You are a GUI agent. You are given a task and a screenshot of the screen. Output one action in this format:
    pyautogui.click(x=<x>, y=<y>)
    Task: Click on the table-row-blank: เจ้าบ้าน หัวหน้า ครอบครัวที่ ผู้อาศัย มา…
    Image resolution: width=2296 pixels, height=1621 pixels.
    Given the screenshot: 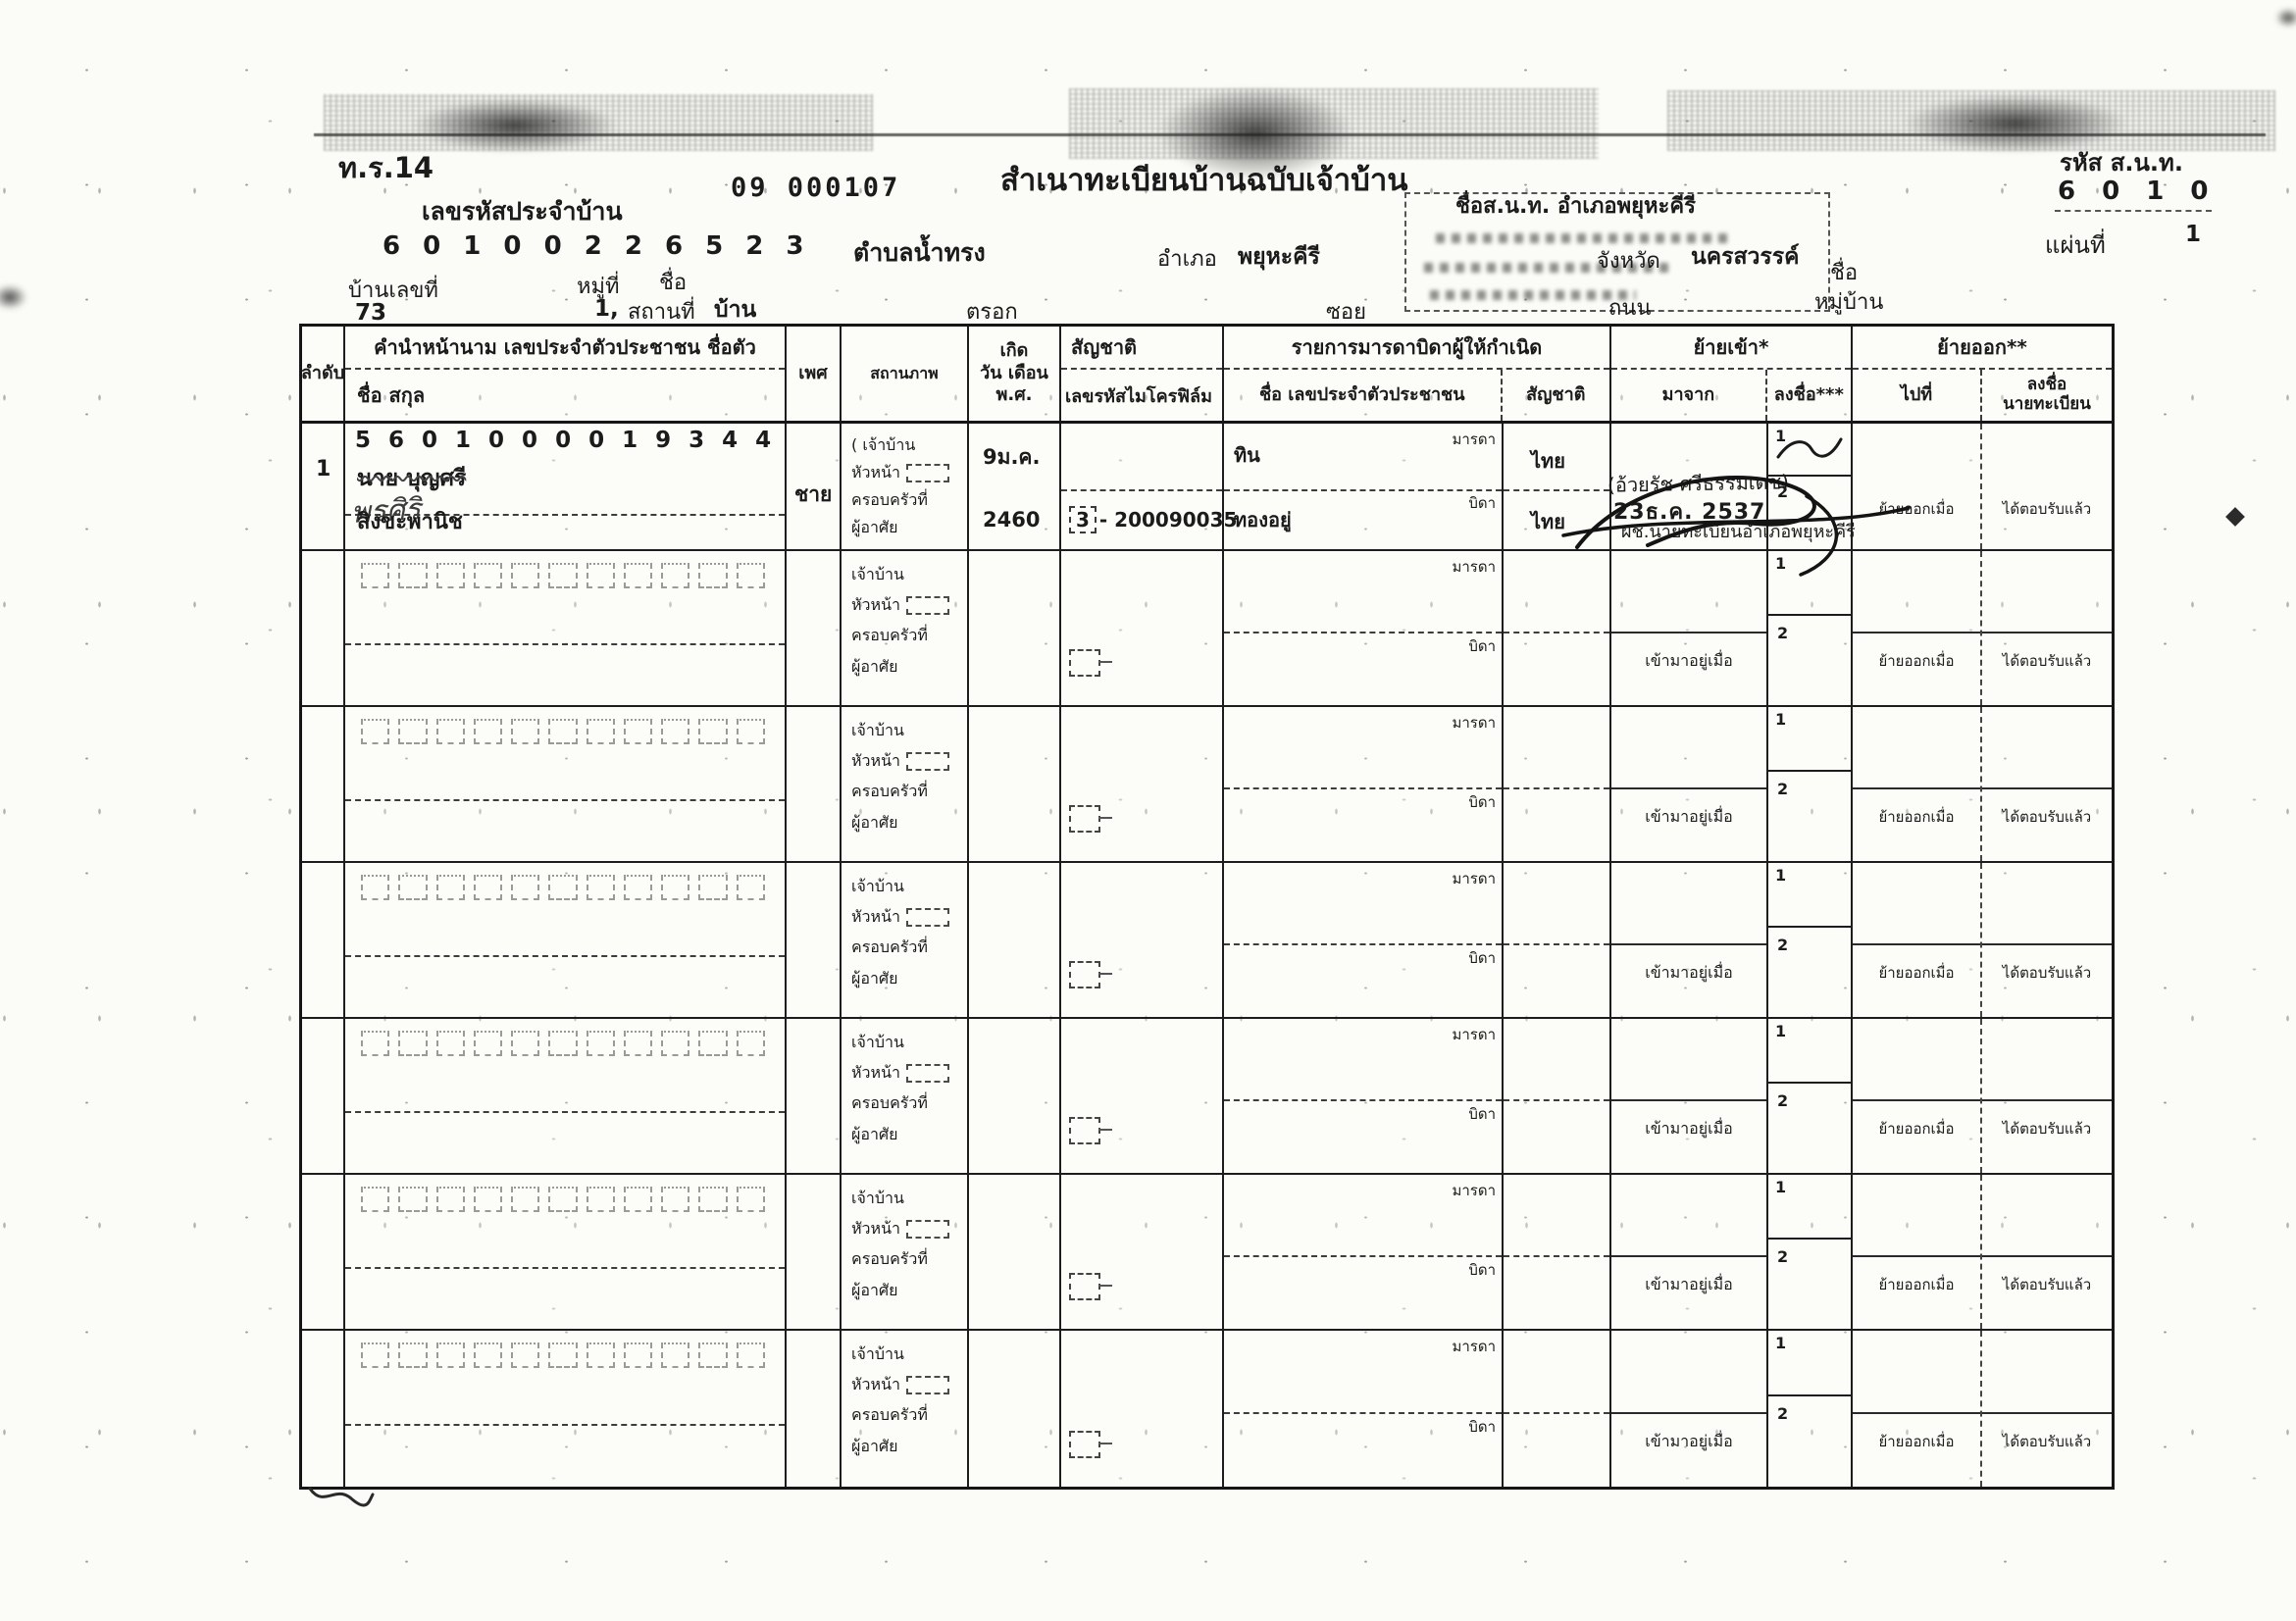 What is the action you would take?
    pyautogui.click(x=1207, y=1253)
    